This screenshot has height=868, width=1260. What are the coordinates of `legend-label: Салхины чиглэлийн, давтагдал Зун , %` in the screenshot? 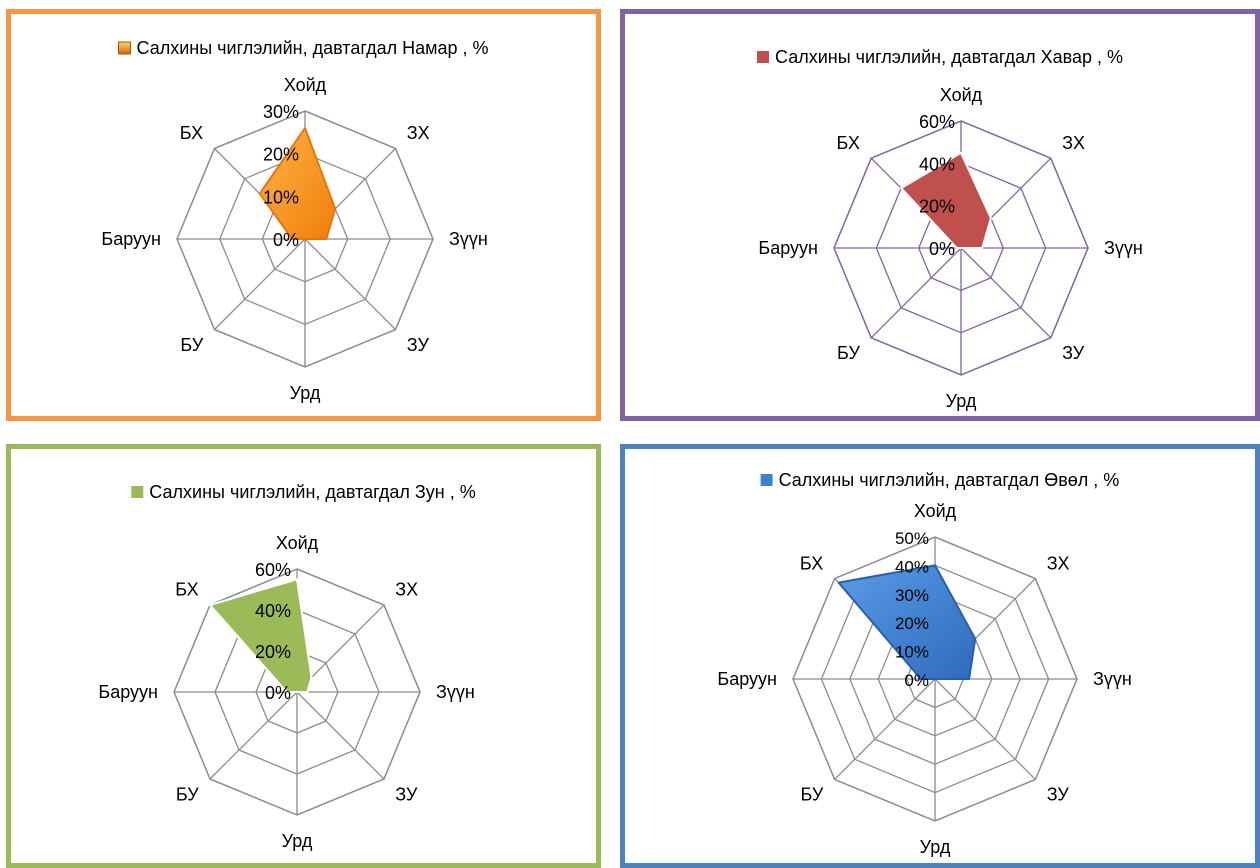 It's located at (312, 492).